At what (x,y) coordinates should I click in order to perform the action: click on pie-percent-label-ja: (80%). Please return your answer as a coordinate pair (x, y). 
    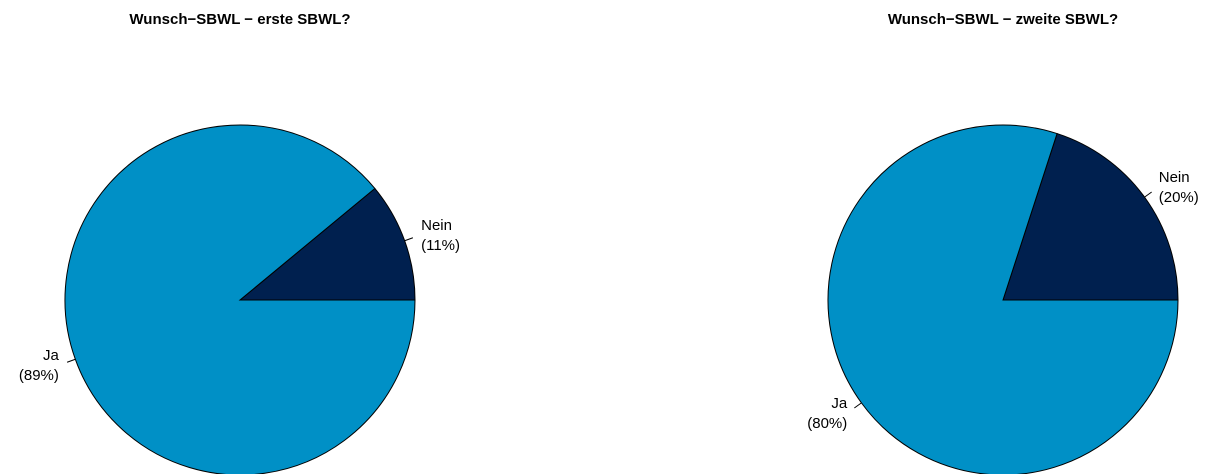
    Looking at the image, I should click on (827, 423).